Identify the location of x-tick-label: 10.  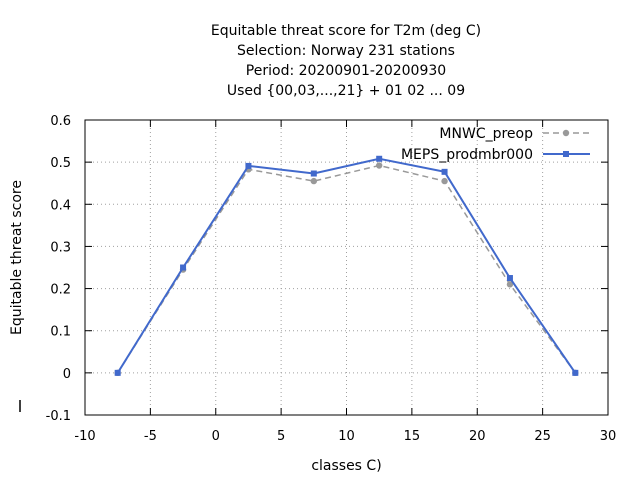
(346, 436).